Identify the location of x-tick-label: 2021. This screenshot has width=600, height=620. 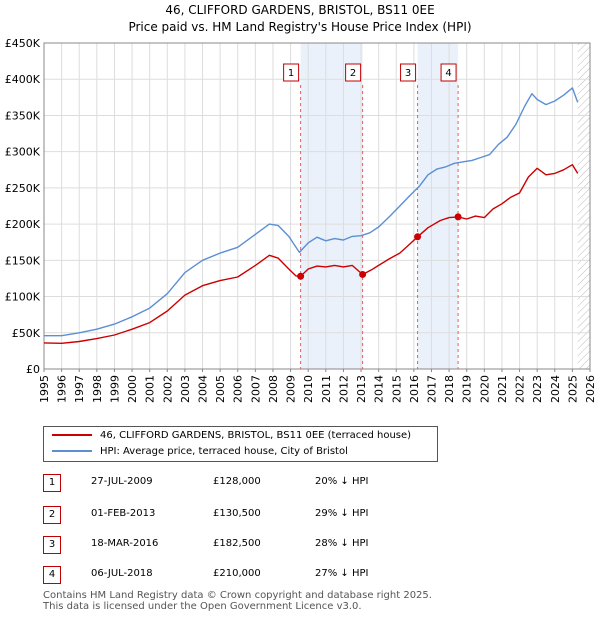
(502, 389).